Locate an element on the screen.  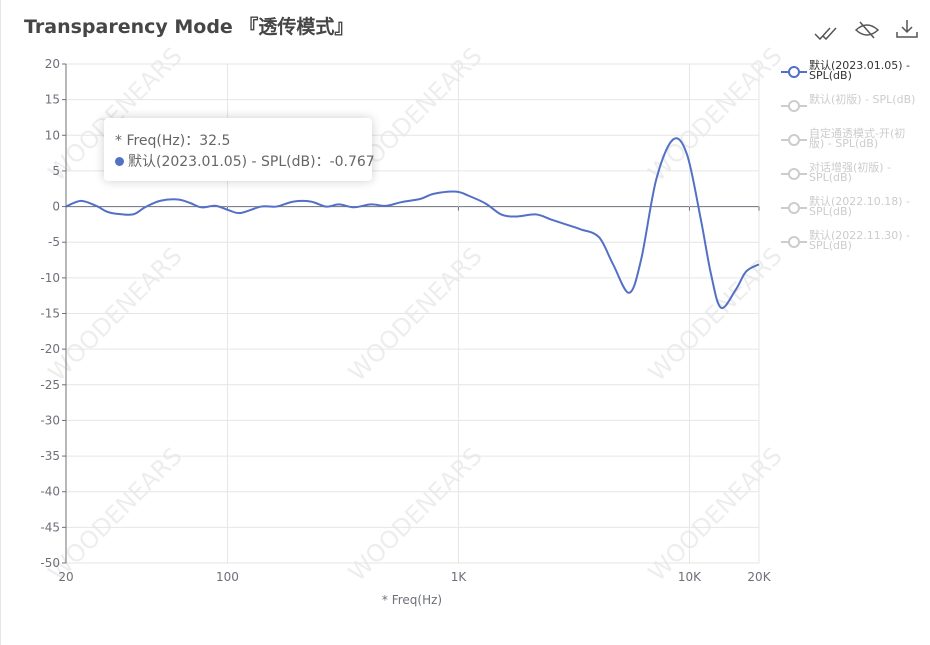
legend-item: 对话增强(初版) - SPL(dB) is located at coordinates (851, 177).